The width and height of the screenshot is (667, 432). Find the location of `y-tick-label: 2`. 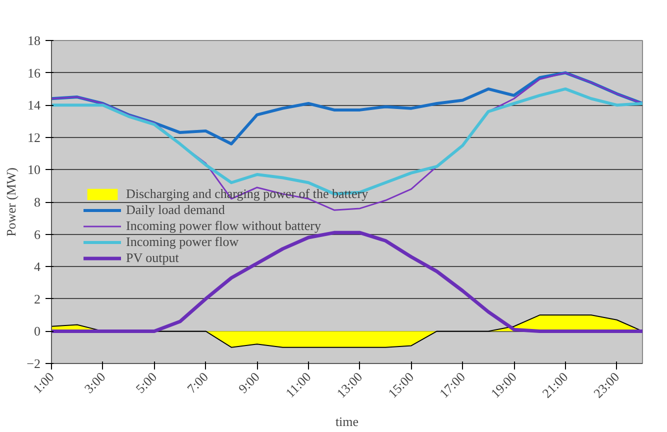

y-tick-label: 2 is located at coordinates (37, 298).